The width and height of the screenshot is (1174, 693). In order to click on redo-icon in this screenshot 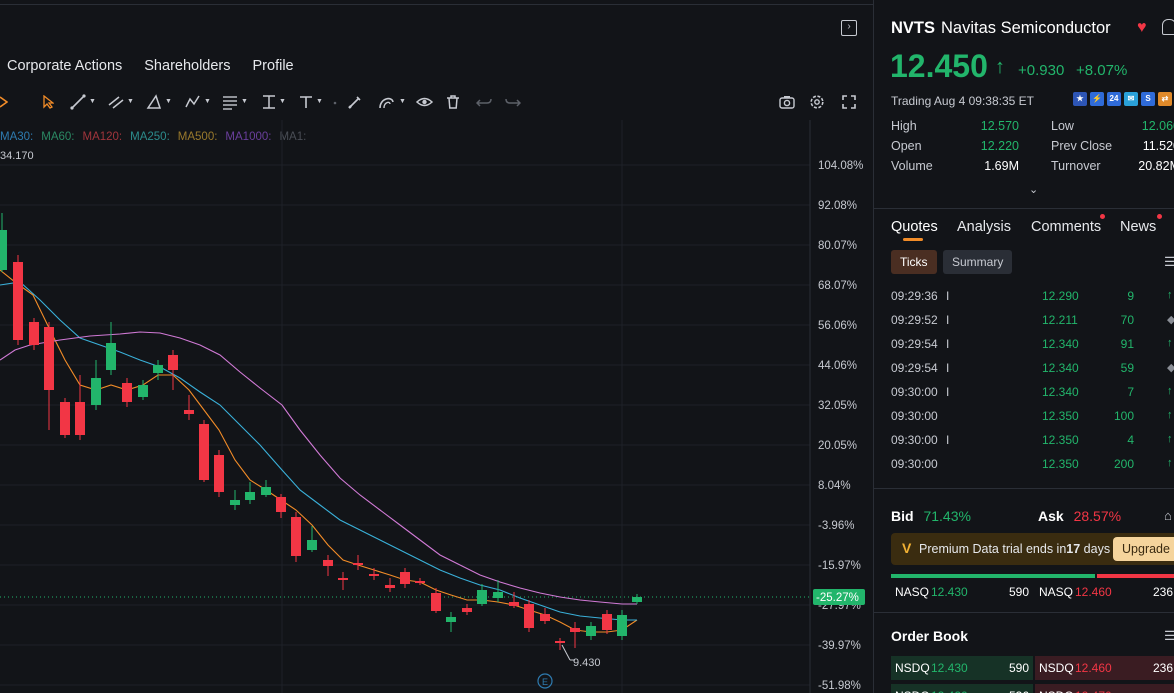, I will do `click(513, 102)`.